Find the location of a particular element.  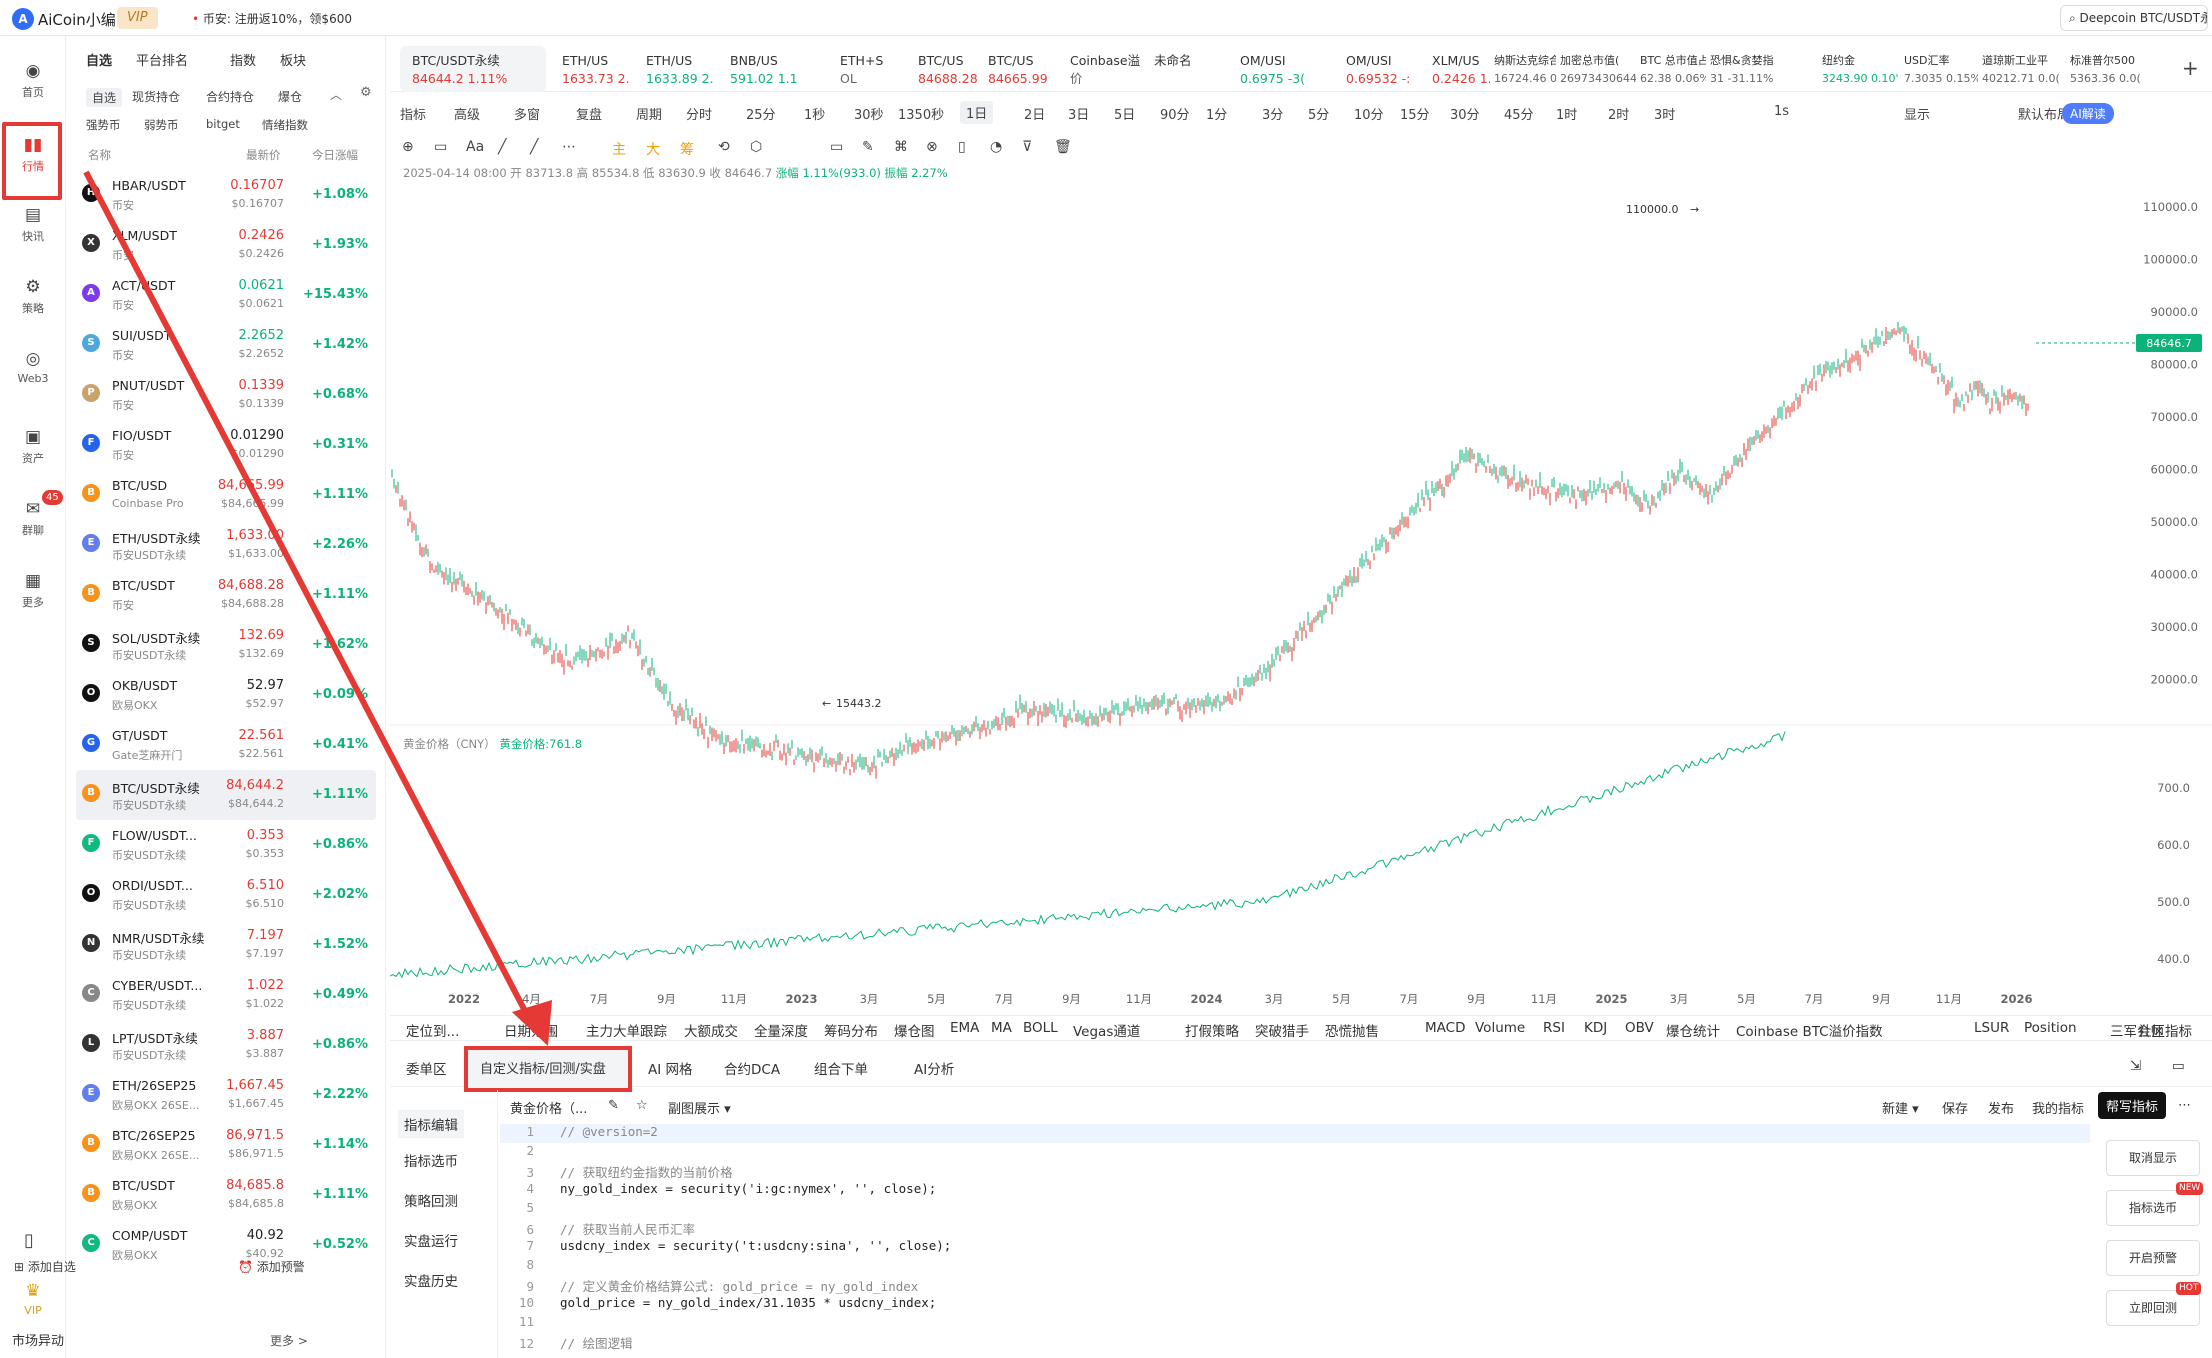

ticker-tab: Coinbase溢价 is located at coordinates (1108, 70).